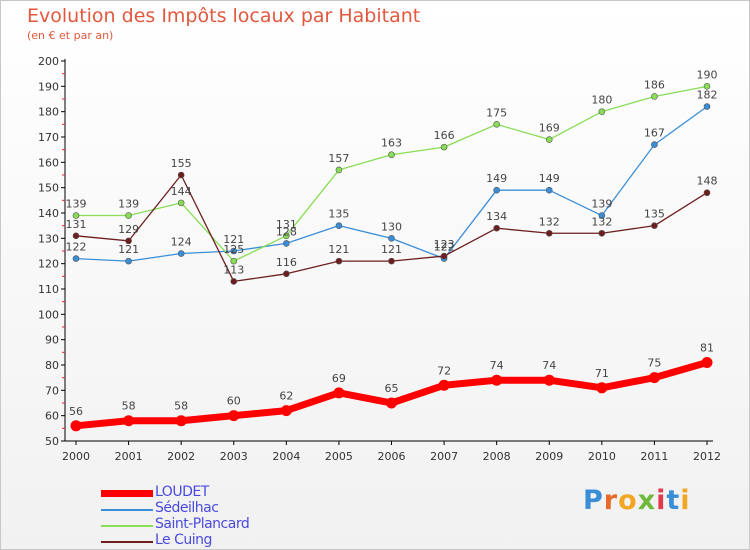 This screenshot has width=750, height=550. Describe the element at coordinates (181, 163) in the screenshot. I see `data-label: 155` at that location.